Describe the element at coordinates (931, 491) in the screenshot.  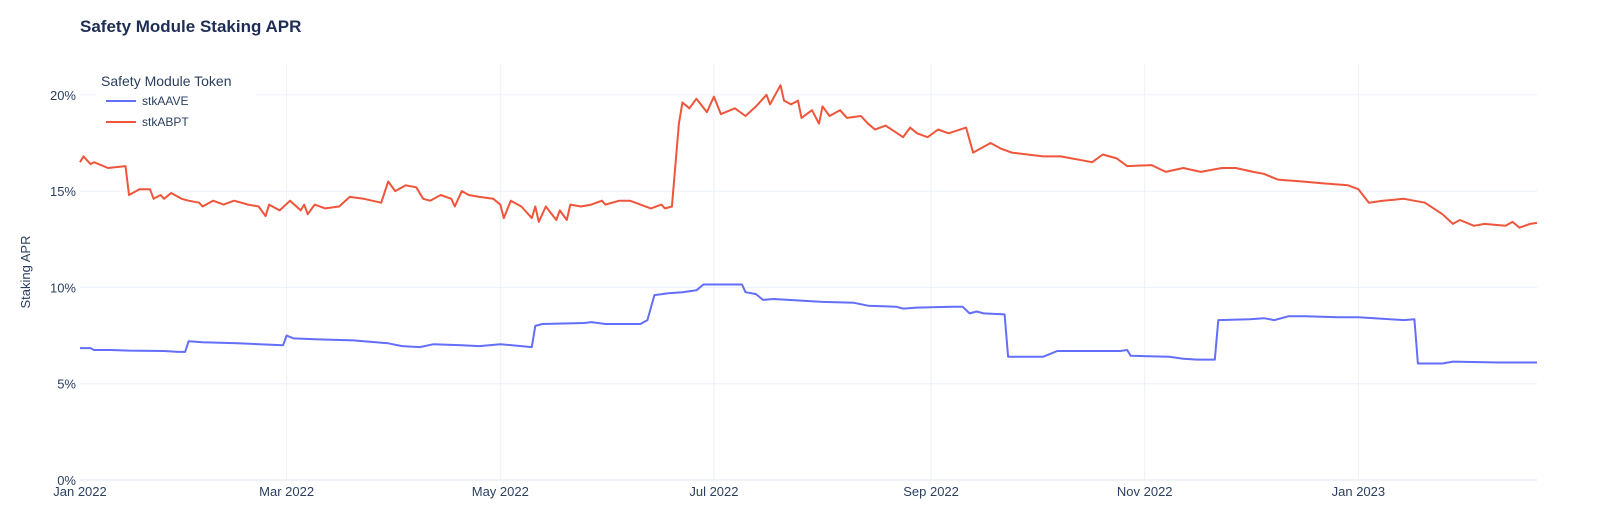
I see `x-tick-label: Sep 2022` at that location.